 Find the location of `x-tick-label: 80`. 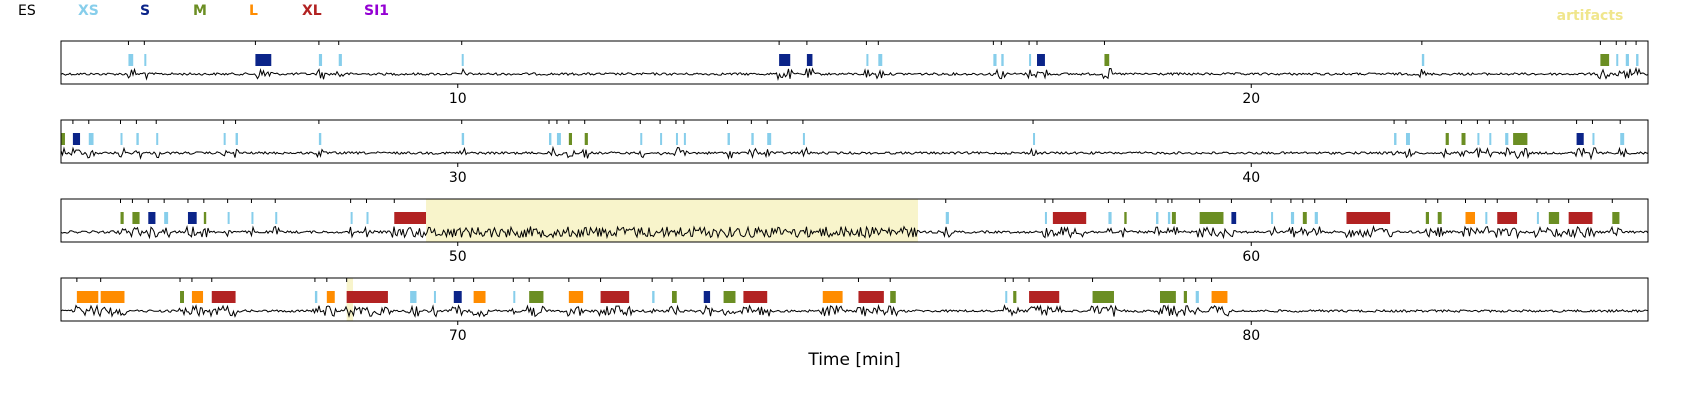

x-tick-label: 80 is located at coordinates (1251, 336).